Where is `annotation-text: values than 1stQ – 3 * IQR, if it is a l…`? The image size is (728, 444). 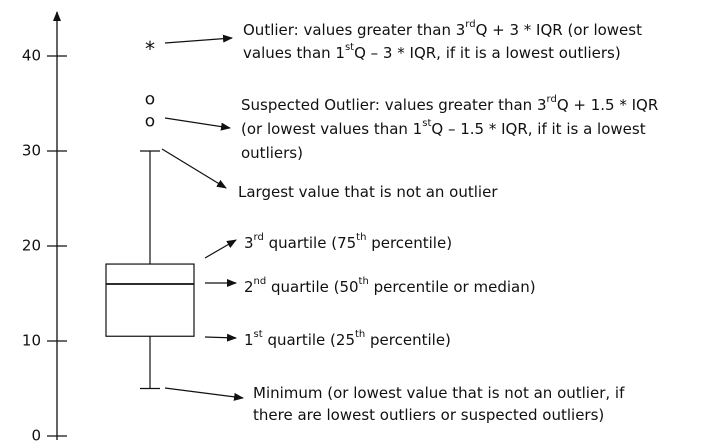
annotation-text: values than 1stQ – 3 * IQR, if it is a l… is located at coordinates (432, 52).